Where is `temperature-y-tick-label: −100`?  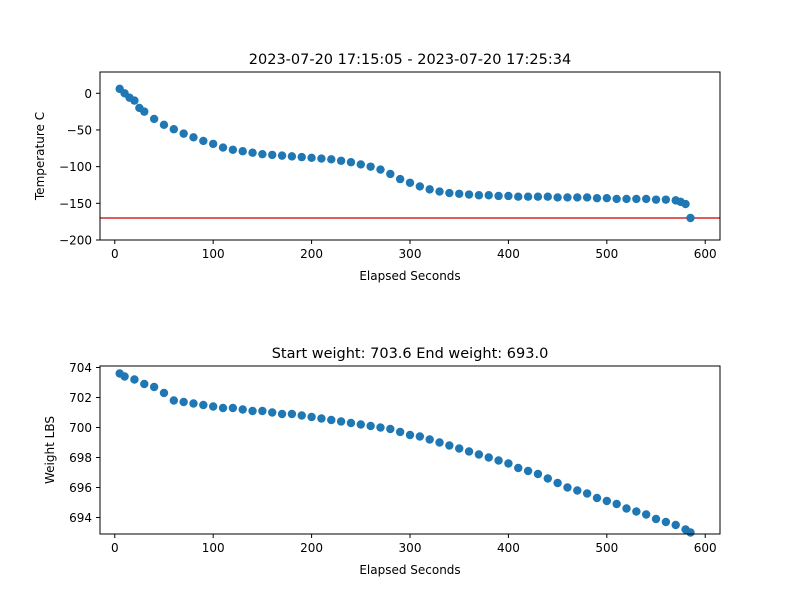 temperature-y-tick-label: −100 is located at coordinates (75, 167).